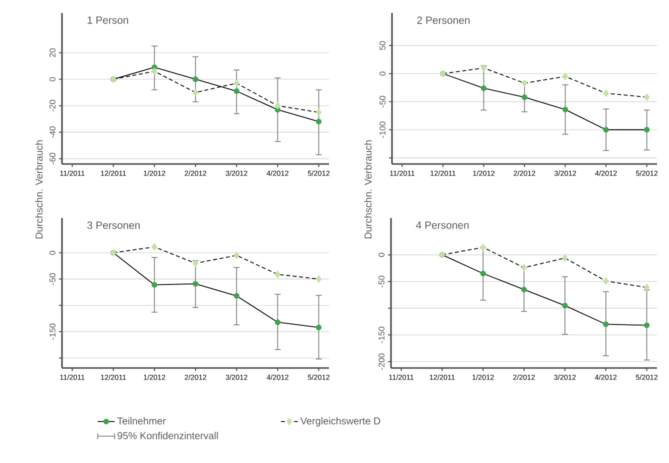  I want to click on y-tick-label: -100, so click(383, 130).